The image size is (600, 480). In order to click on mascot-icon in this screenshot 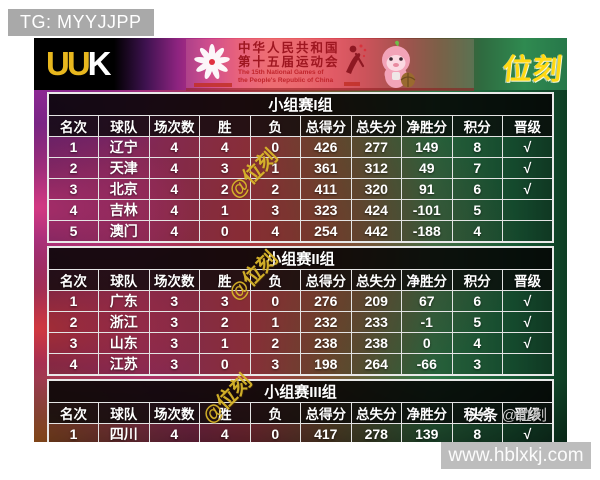, I will do `click(397, 65)`.